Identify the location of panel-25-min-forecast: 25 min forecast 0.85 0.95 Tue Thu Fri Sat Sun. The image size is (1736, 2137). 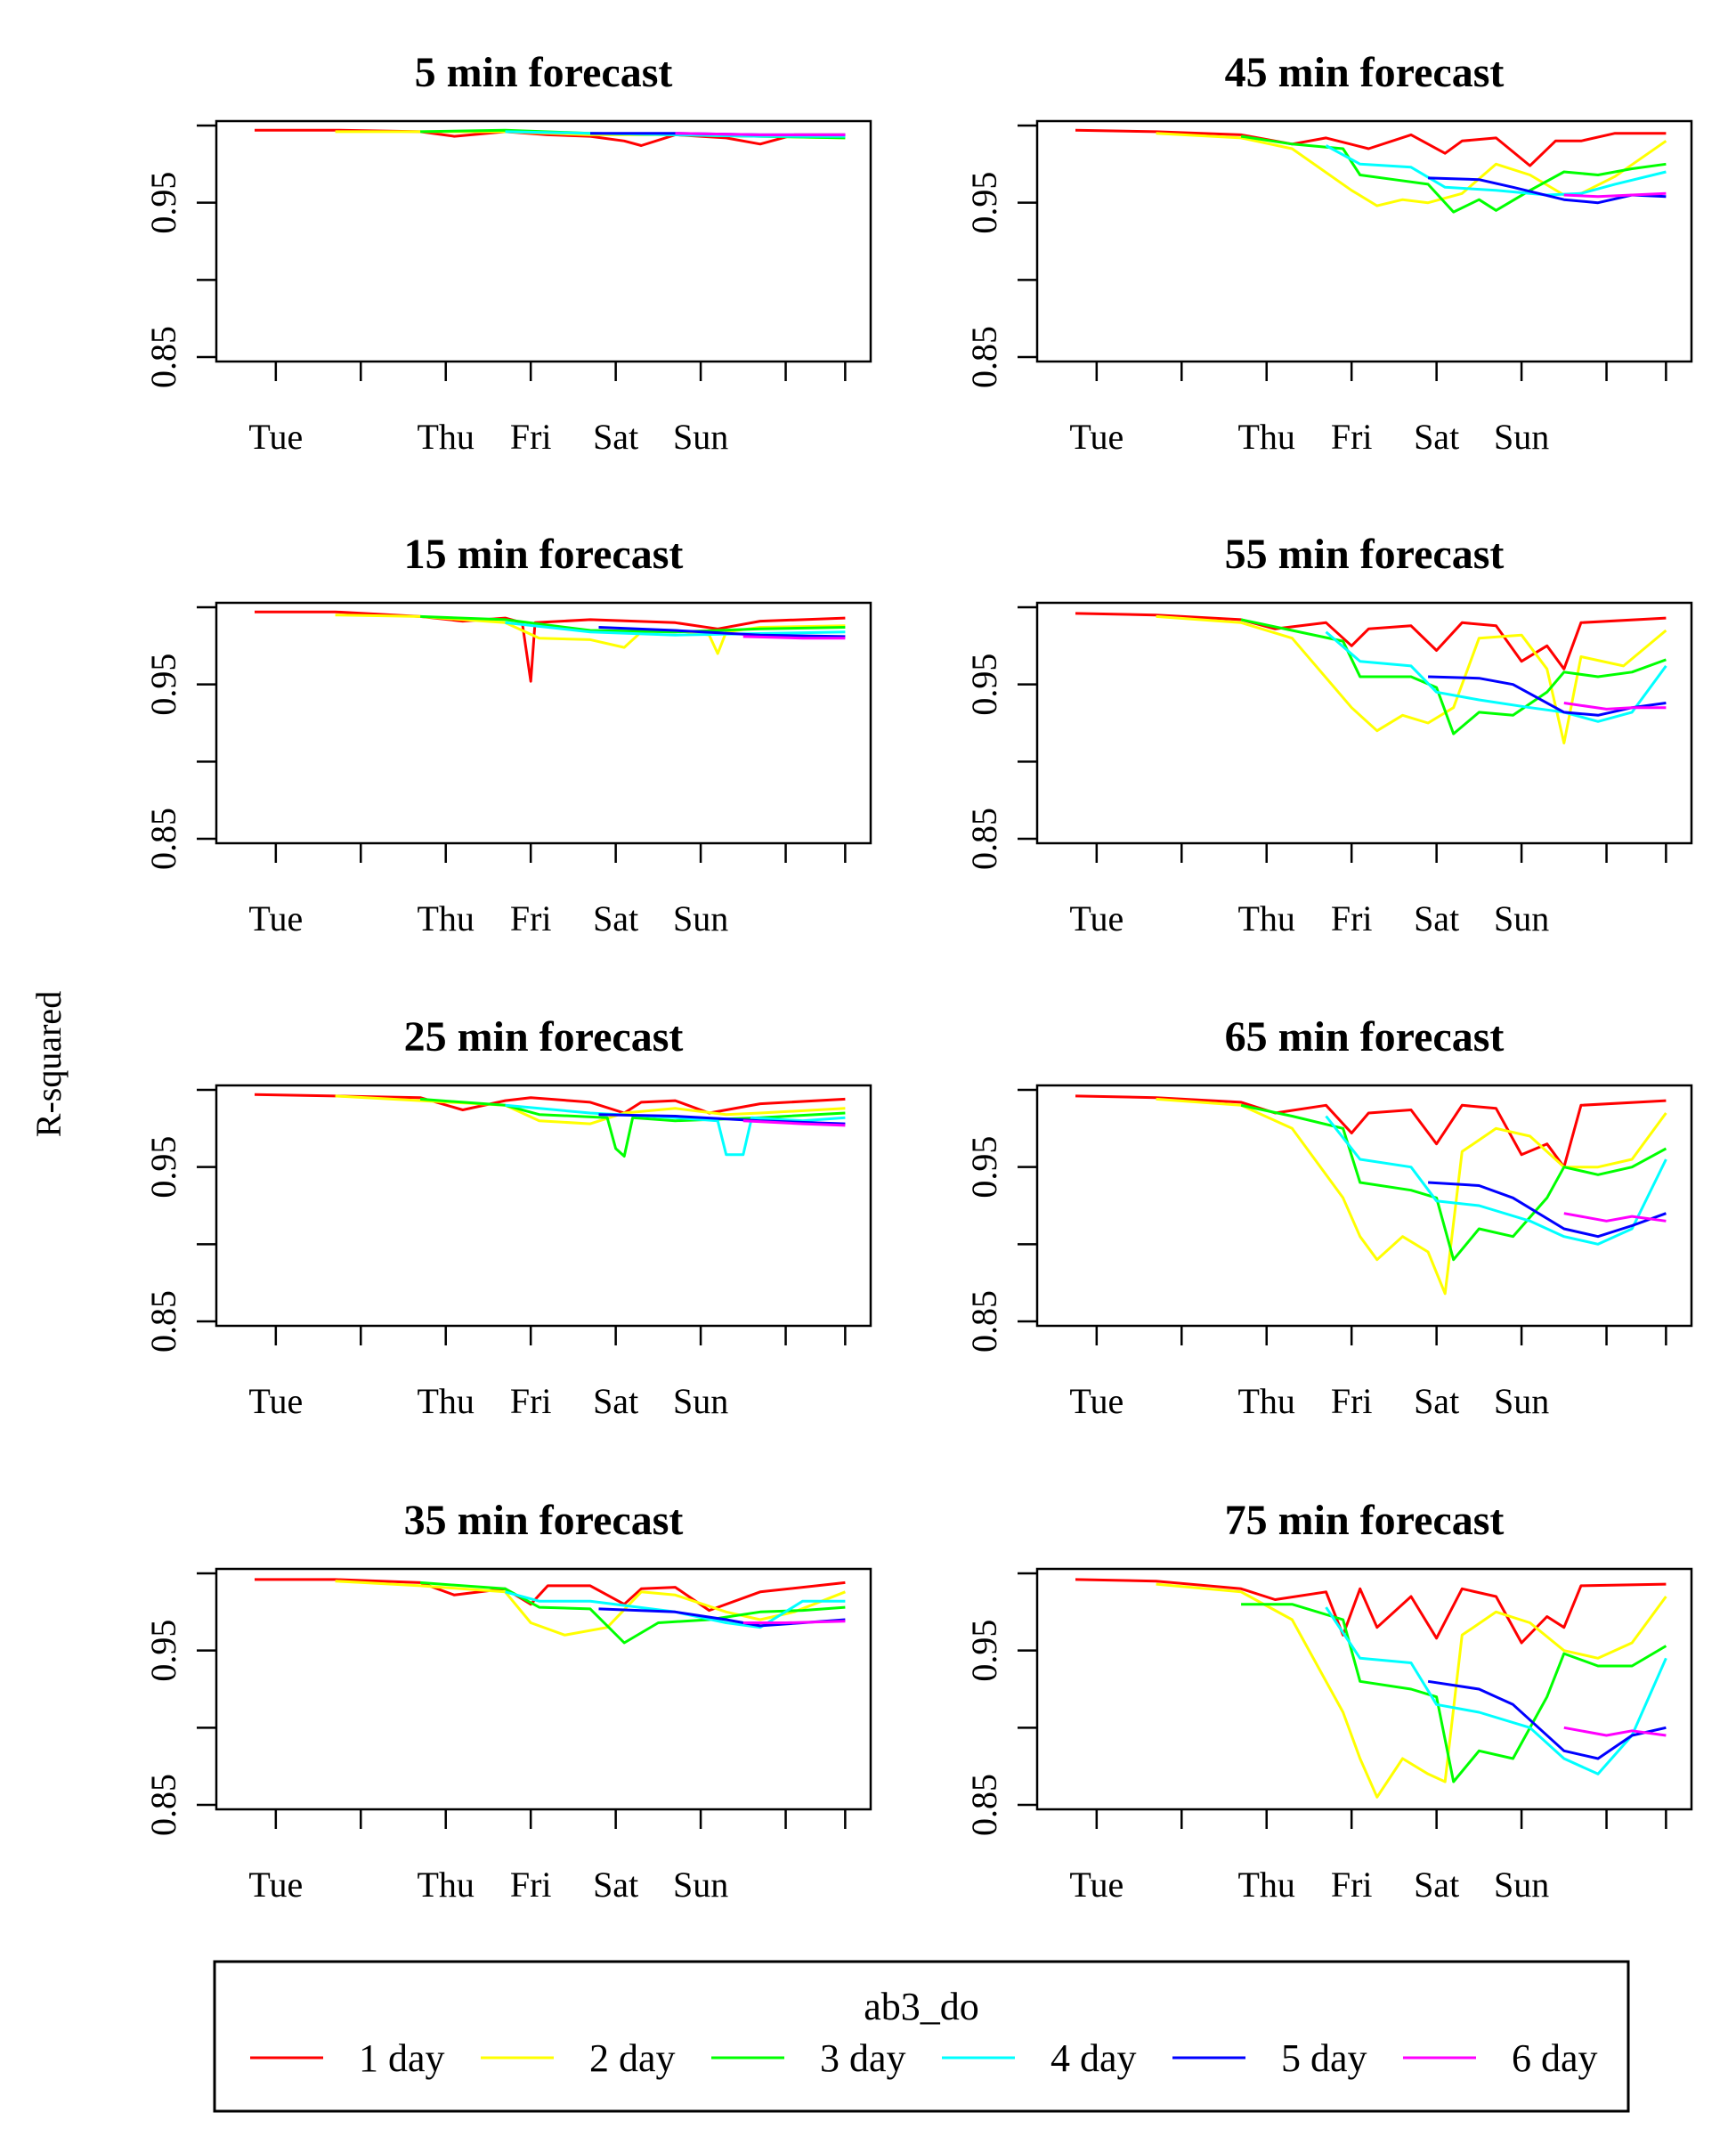
(508, 1217).